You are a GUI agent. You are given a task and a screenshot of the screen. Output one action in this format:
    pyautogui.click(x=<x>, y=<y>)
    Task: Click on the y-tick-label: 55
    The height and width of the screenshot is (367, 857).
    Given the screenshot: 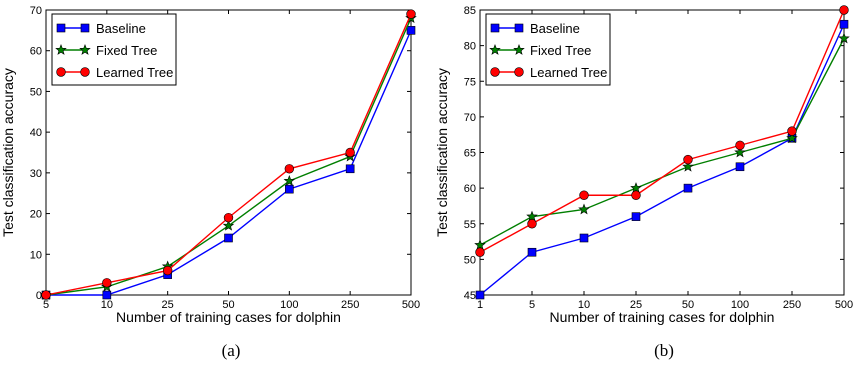 What is the action you would take?
    pyautogui.click(x=470, y=225)
    